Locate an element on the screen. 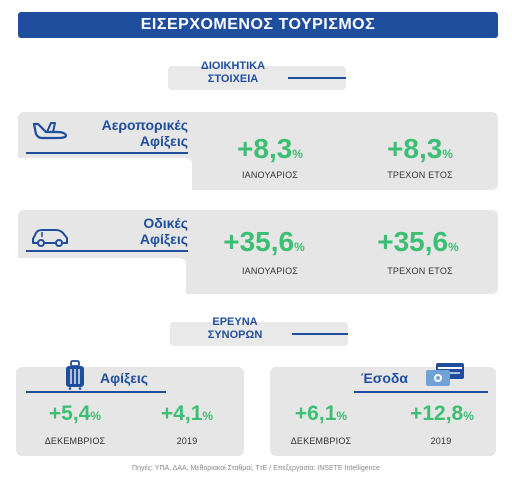 The image size is (512, 480). admin-data-label: ΔΙΟΙΚΗΤΙΚΑ ΣΤΟΙΧΕΙΑ is located at coordinates (257, 75).